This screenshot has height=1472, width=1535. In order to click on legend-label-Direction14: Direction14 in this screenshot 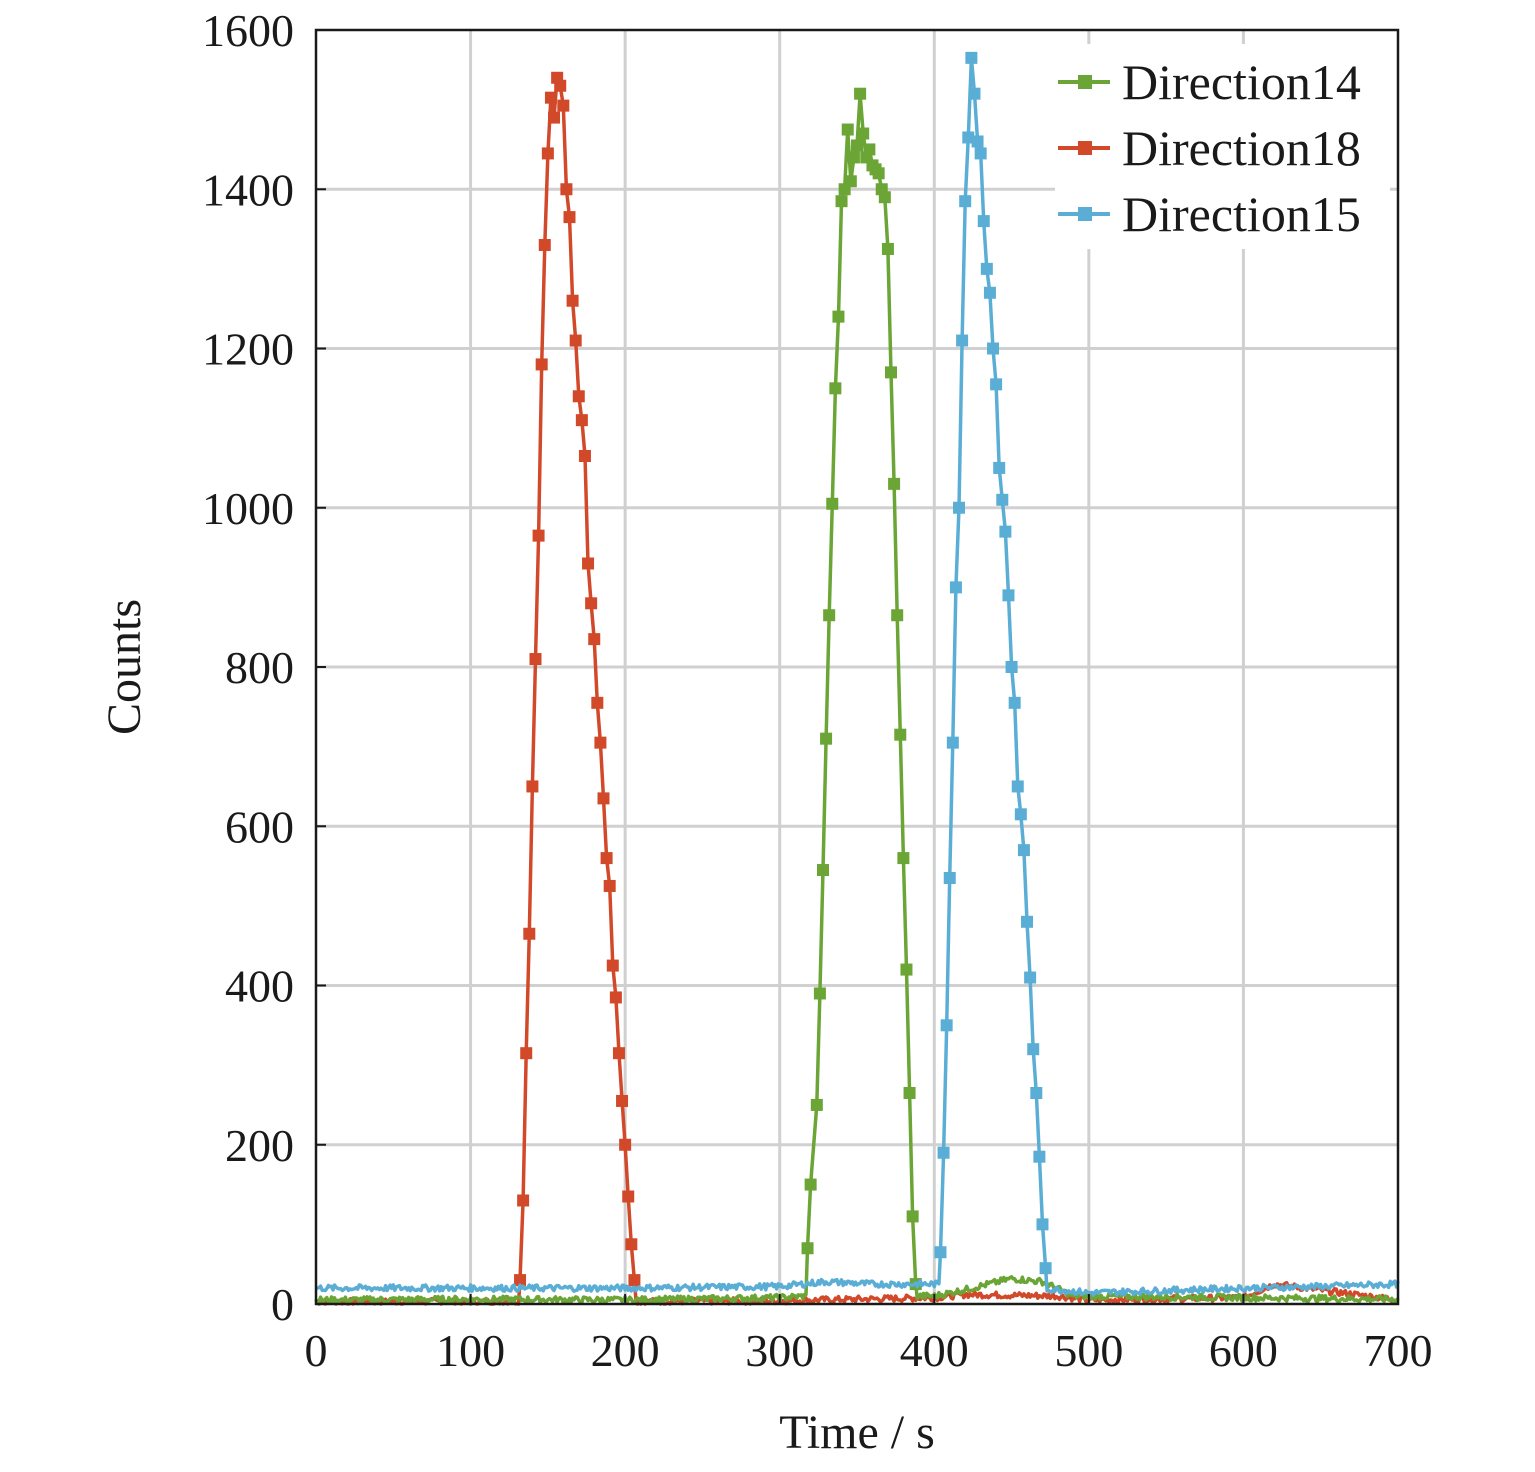, I will do `click(1241, 82)`.